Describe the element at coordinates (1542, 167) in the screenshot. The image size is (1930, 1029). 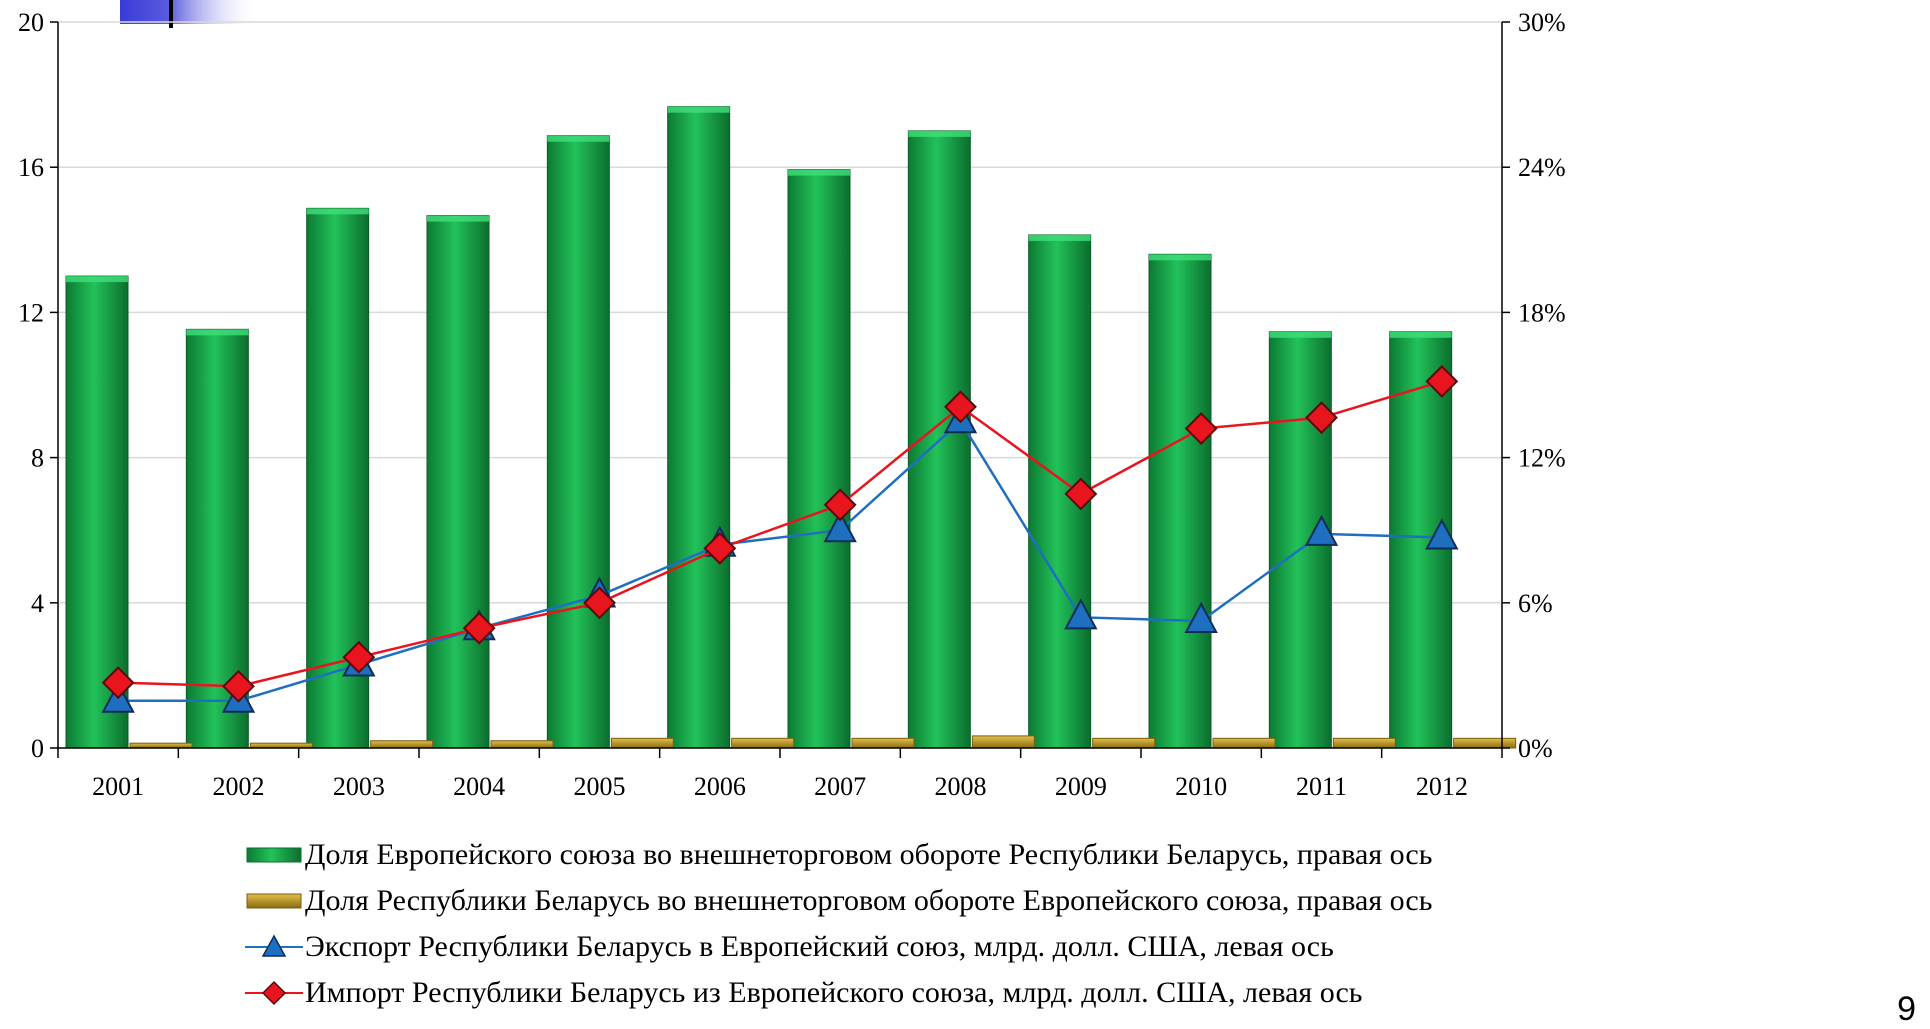
I see `right-axis-tick-label: 24%` at that location.